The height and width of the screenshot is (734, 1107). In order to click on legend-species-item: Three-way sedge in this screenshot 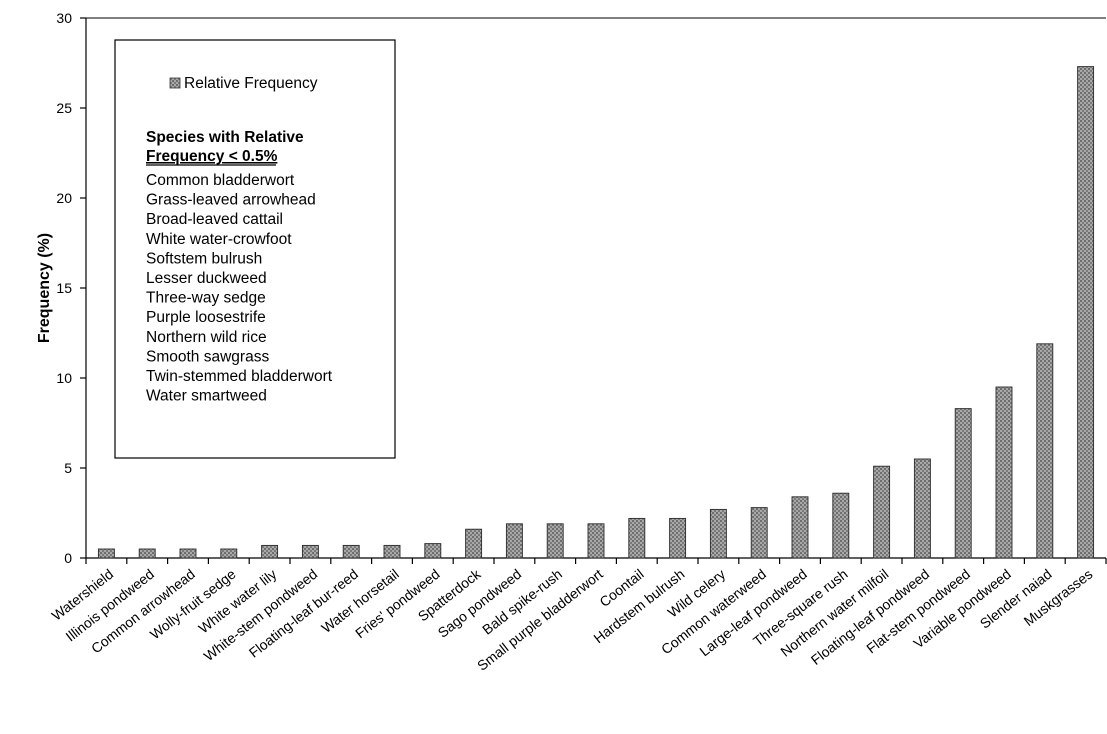, I will do `click(206, 298)`.